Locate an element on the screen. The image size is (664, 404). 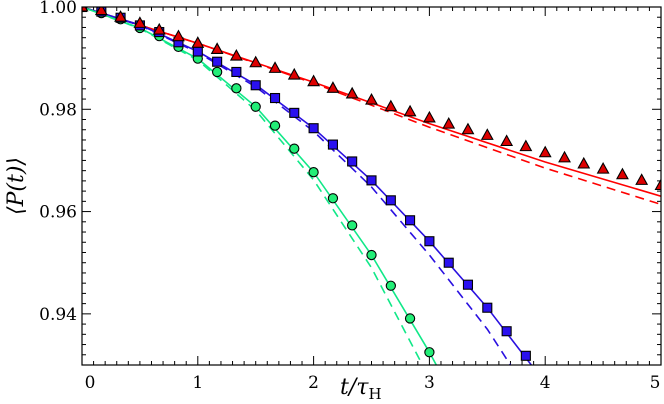
x-tick-label: 1 is located at coordinates (197, 383).